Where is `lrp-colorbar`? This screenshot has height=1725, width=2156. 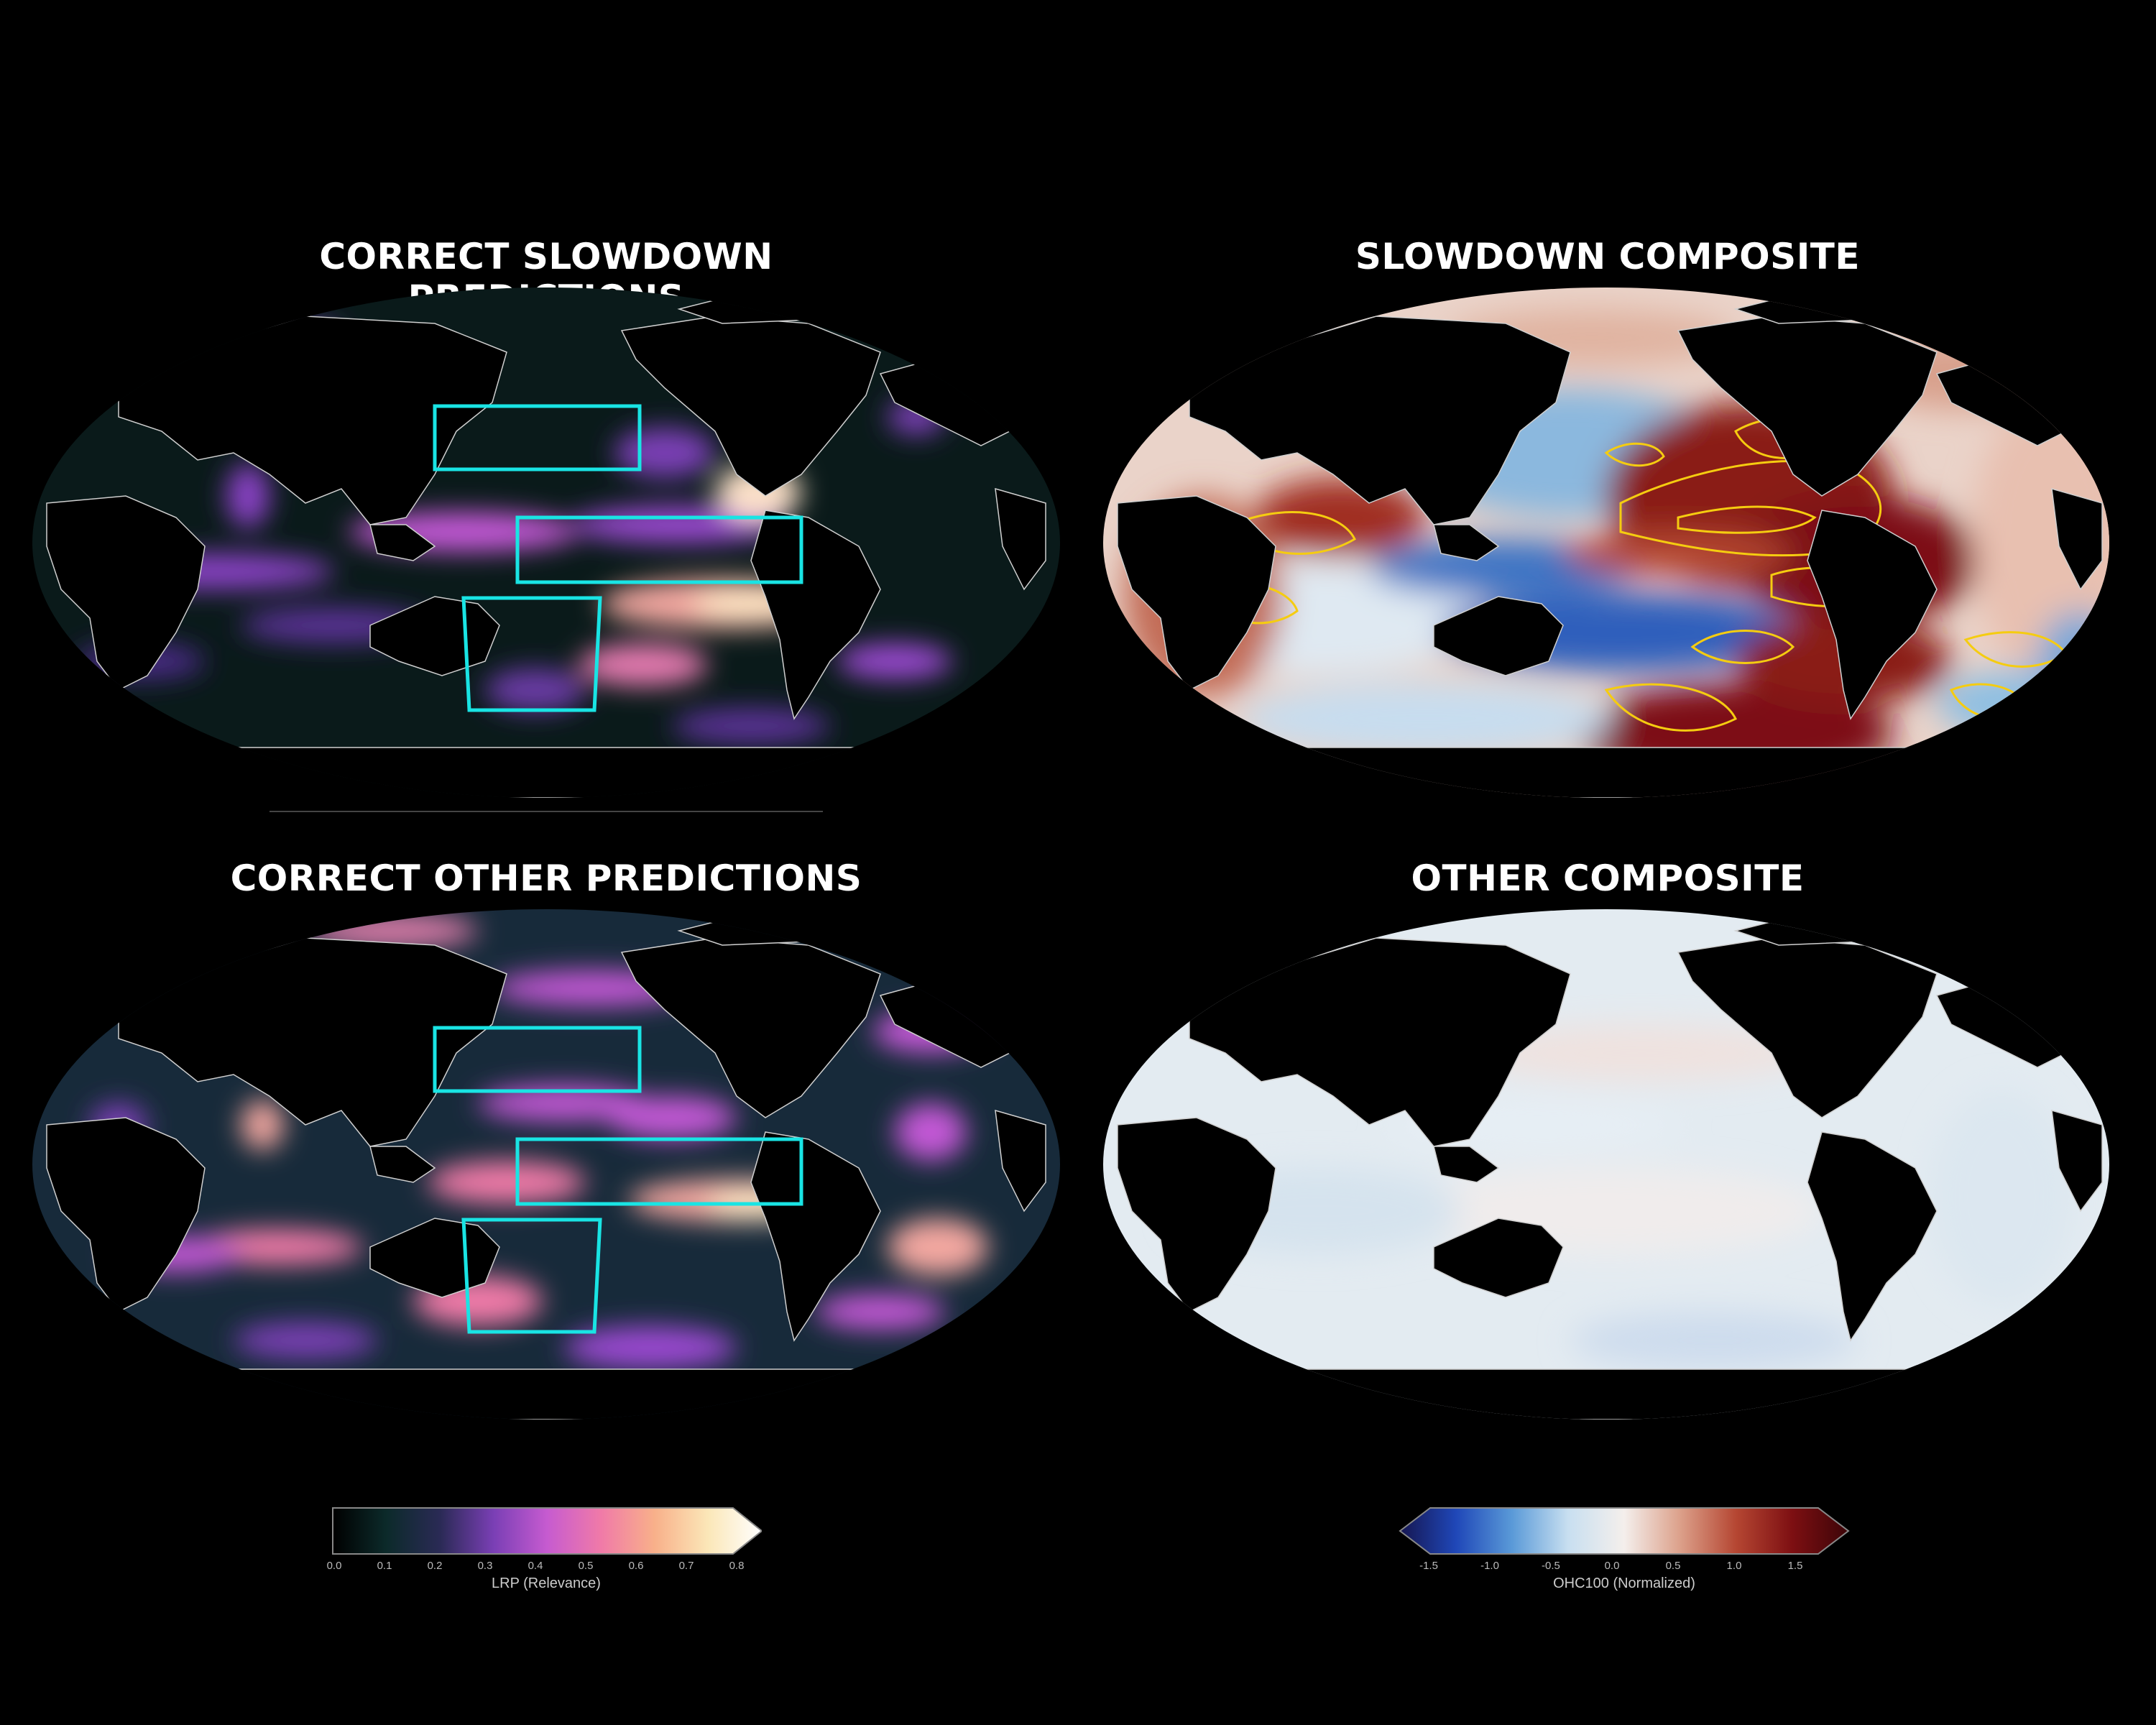
lrp-colorbar is located at coordinates (547, 1531).